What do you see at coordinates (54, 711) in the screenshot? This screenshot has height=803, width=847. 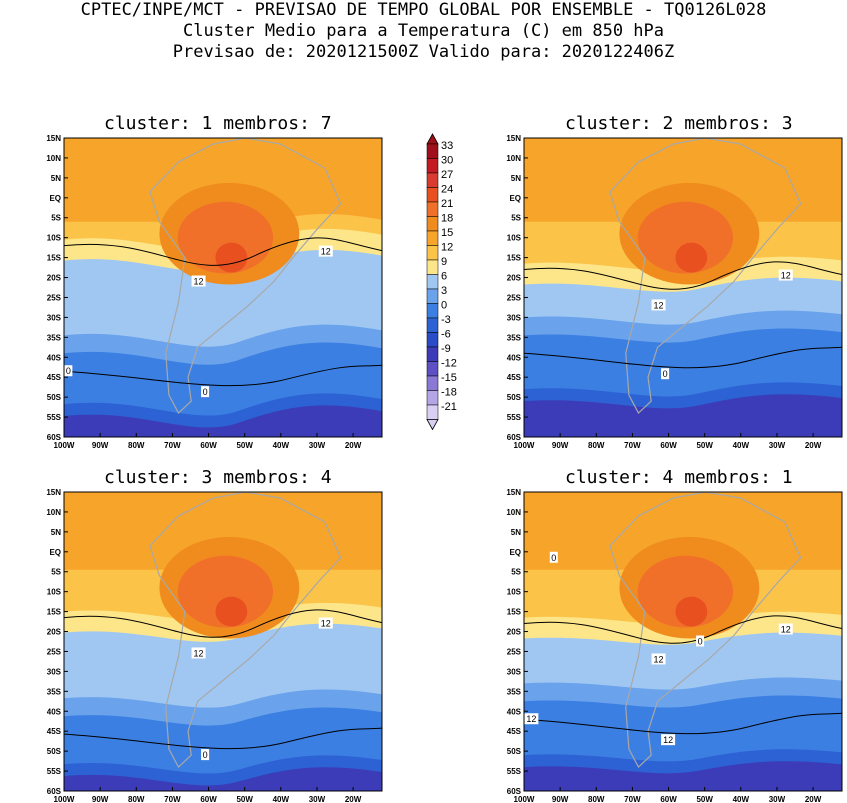 I see `lat-label: 40S` at bounding box center [54, 711].